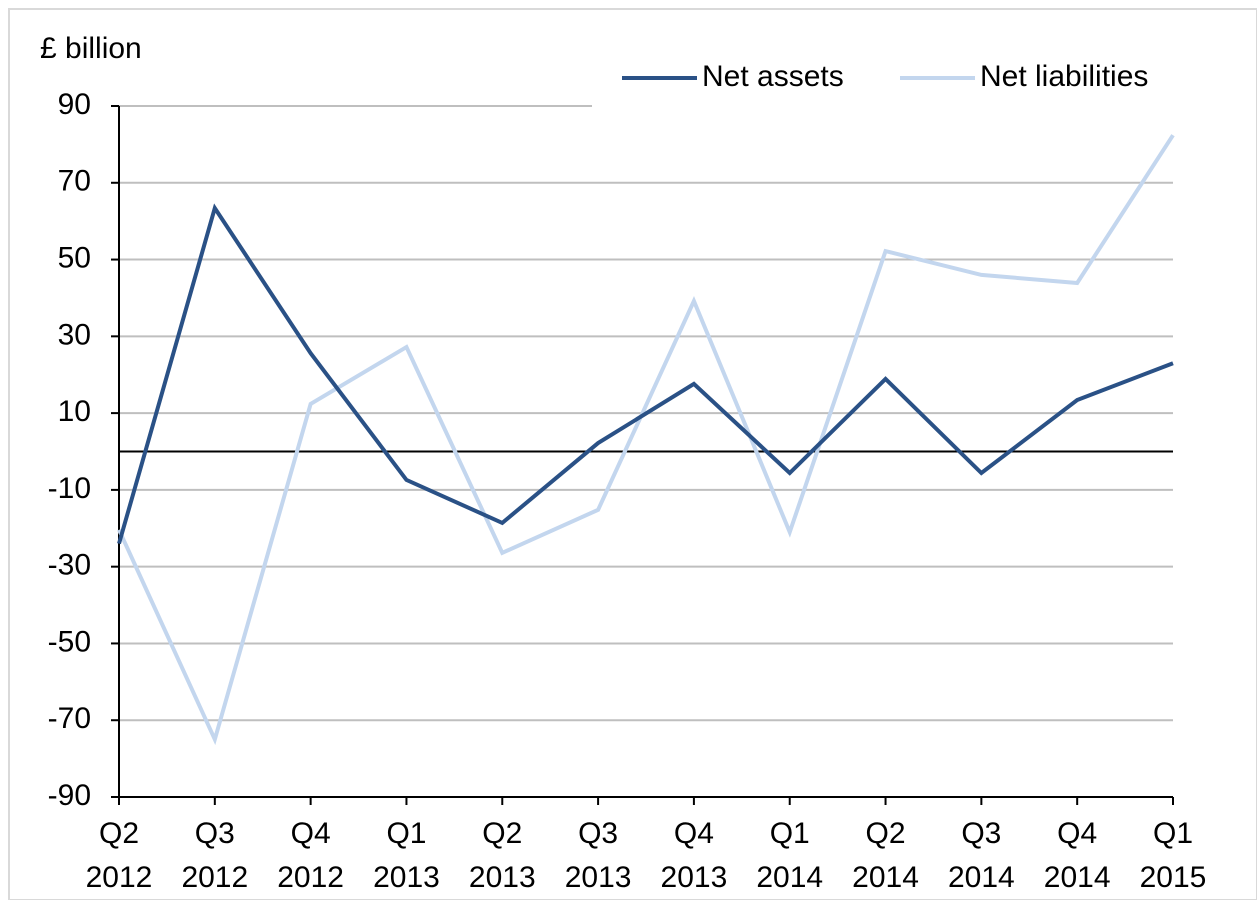  I want to click on y-tick-label: 30, so click(74, 334).